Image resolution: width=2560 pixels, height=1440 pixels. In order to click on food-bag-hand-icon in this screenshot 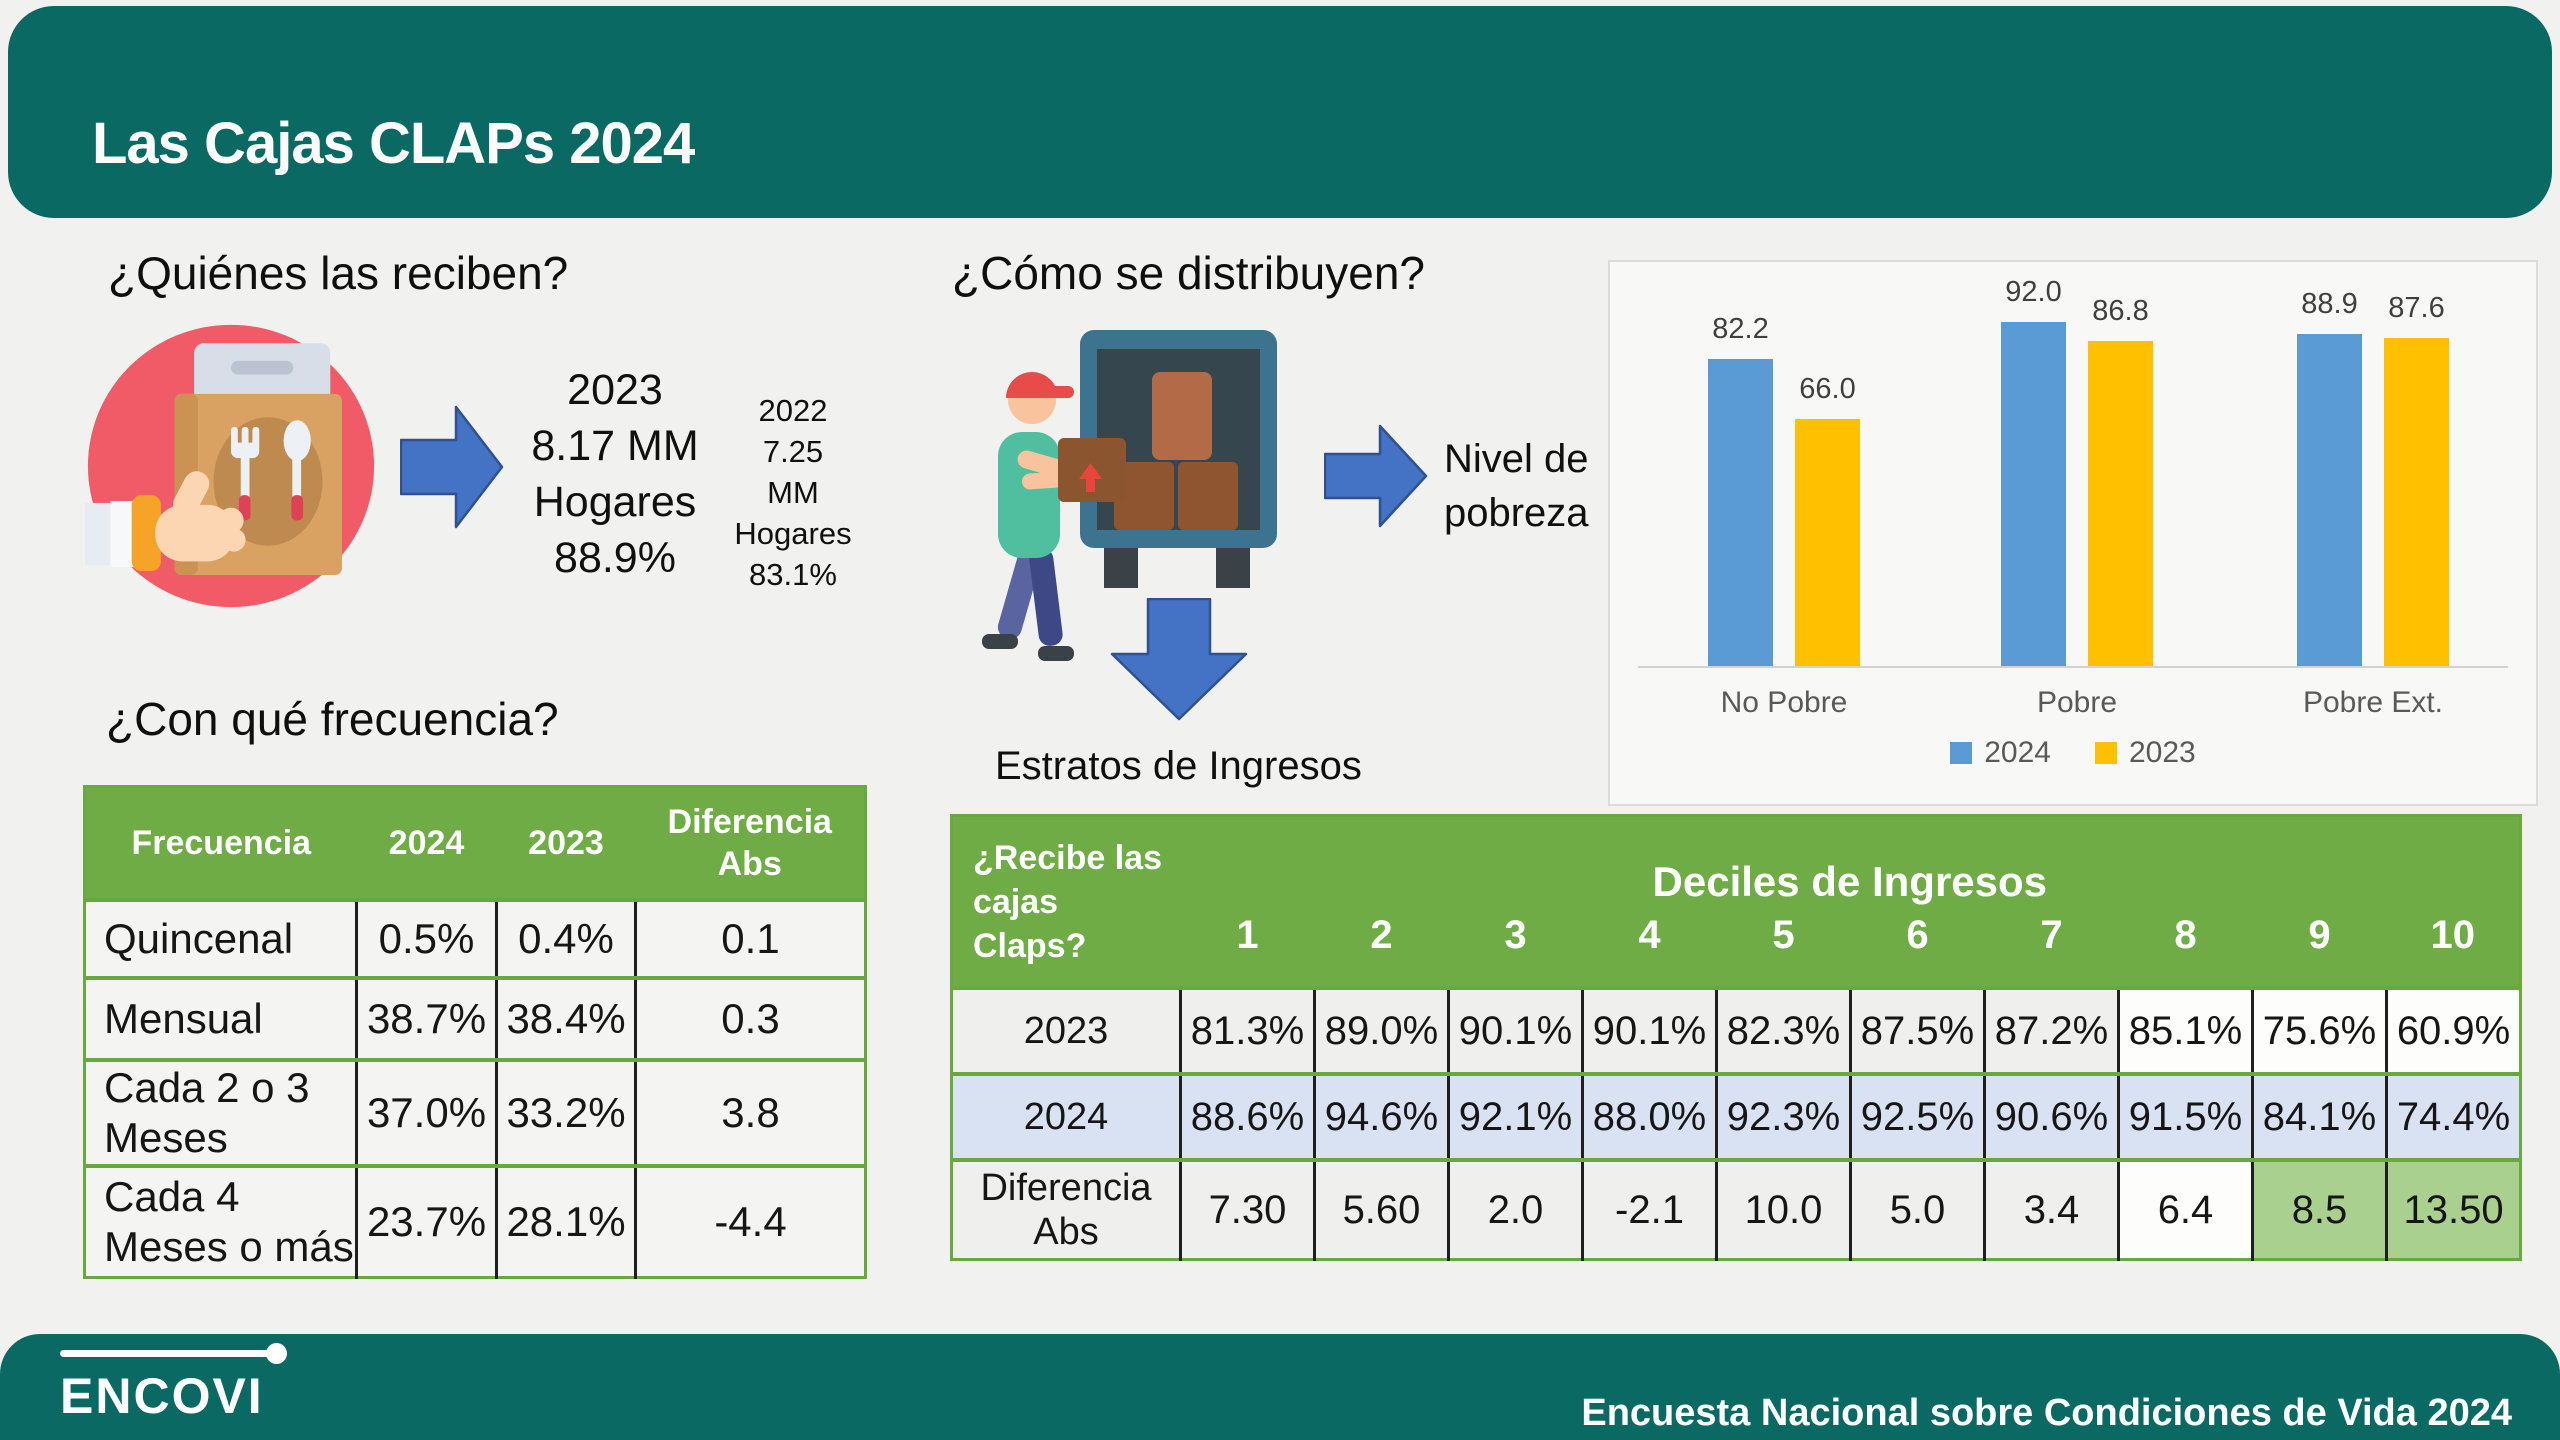, I will do `click(230, 466)`.